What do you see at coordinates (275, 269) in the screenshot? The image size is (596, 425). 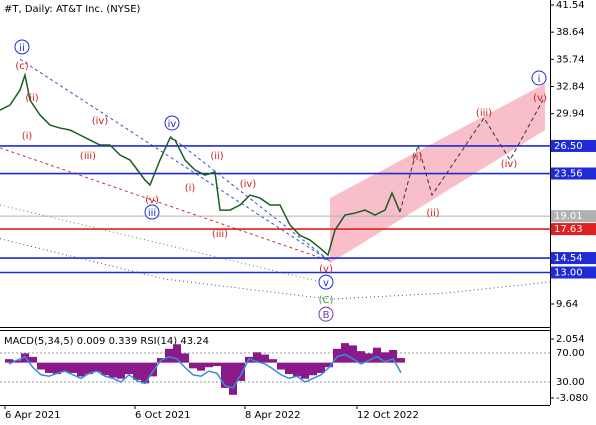 I see `trend-line` at bounding box center [275, 269].